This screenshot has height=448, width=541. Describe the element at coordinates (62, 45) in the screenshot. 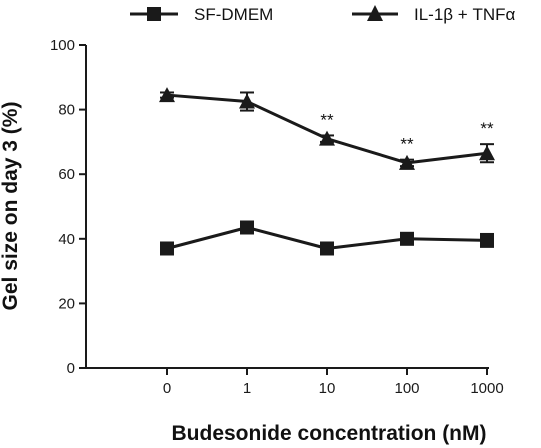

I see `y-tick-label: 100` at that location.